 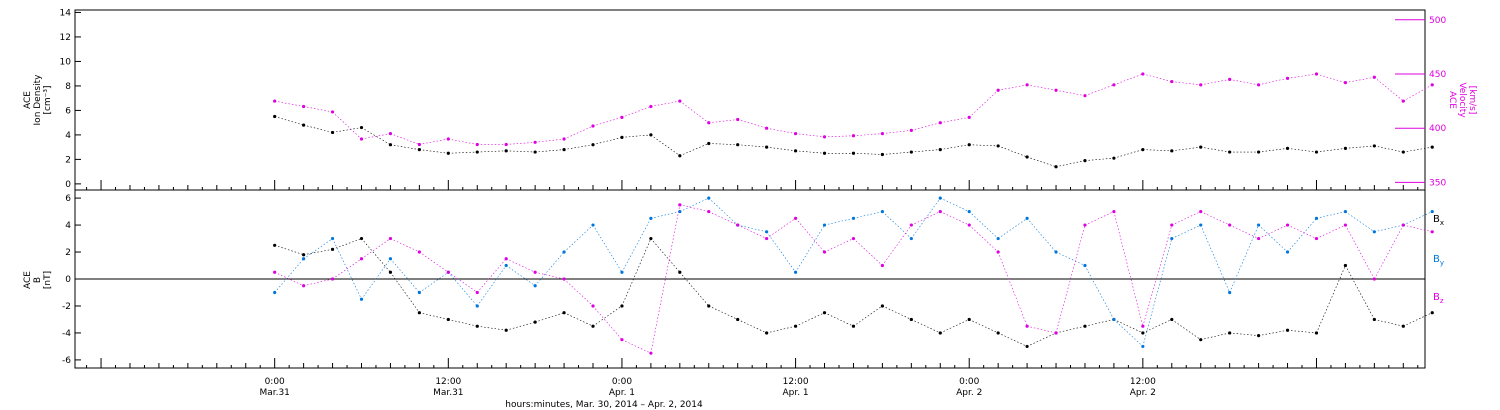 What do you see at coordinates (68, 199) in the screenshot?
I see `field-tick-label: 6` at bounding box center [68, 199].